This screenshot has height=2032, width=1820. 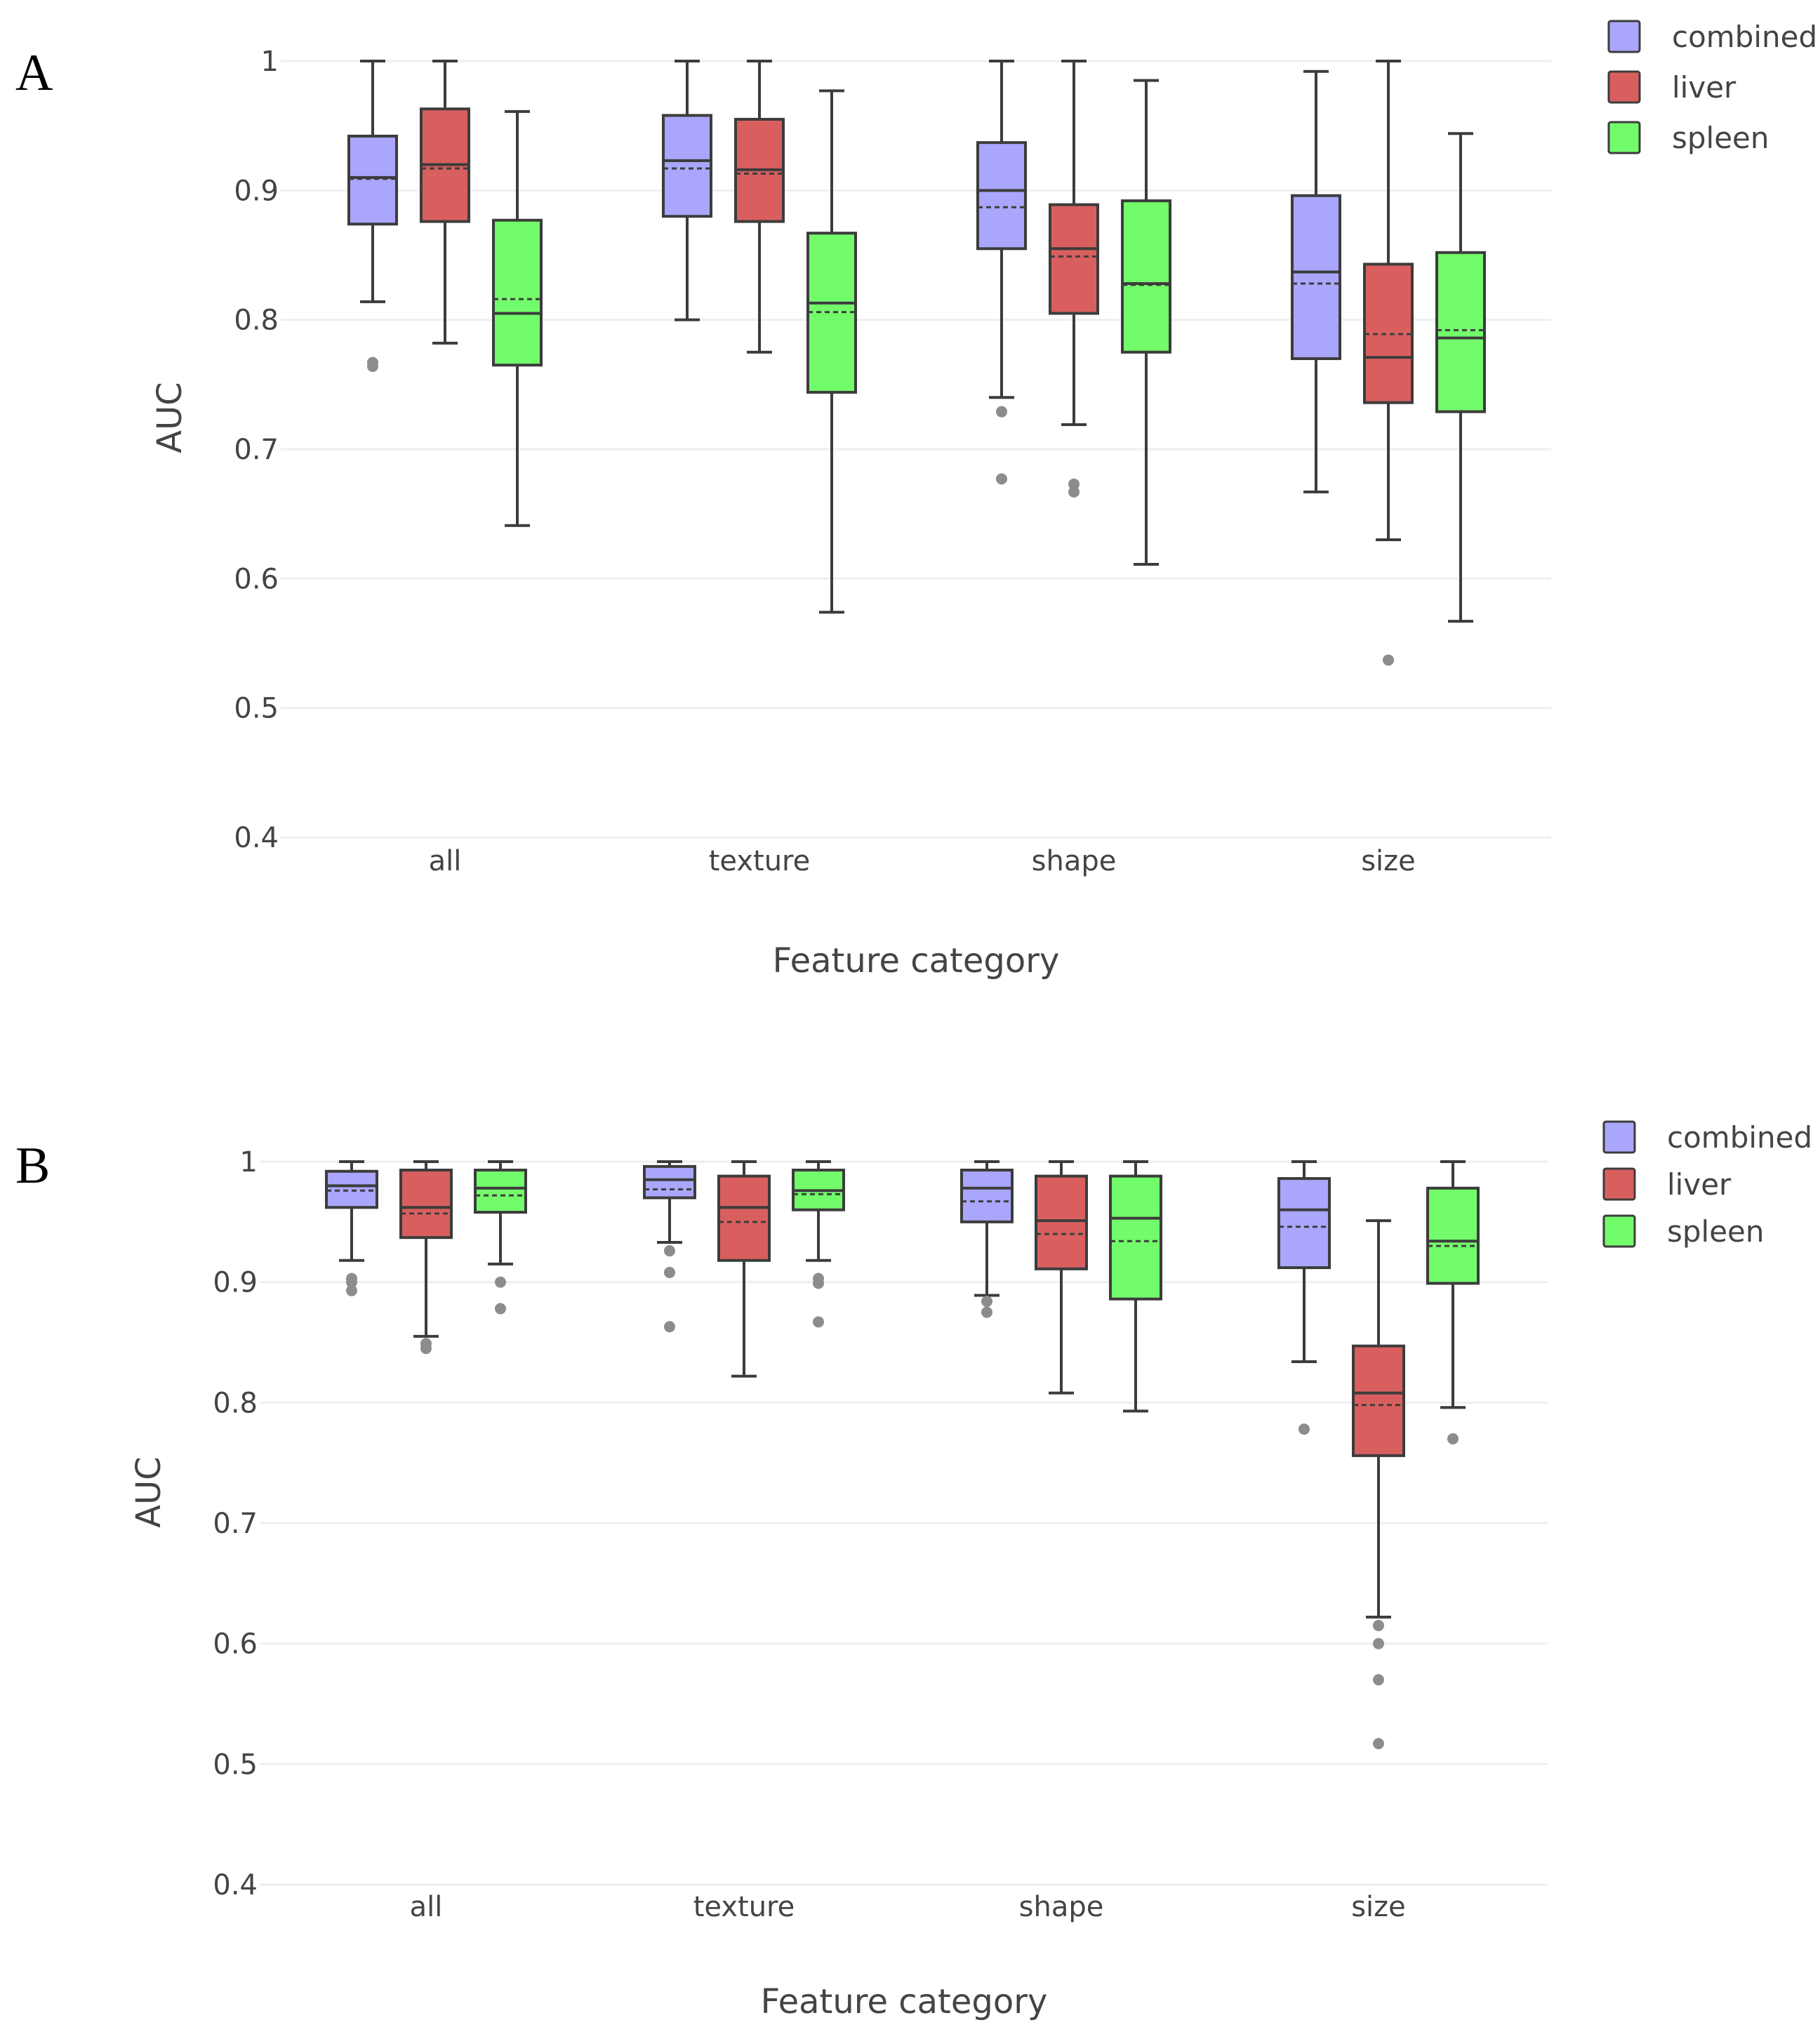 I want to click on panel-label: B, so click(x=32, y=1166).